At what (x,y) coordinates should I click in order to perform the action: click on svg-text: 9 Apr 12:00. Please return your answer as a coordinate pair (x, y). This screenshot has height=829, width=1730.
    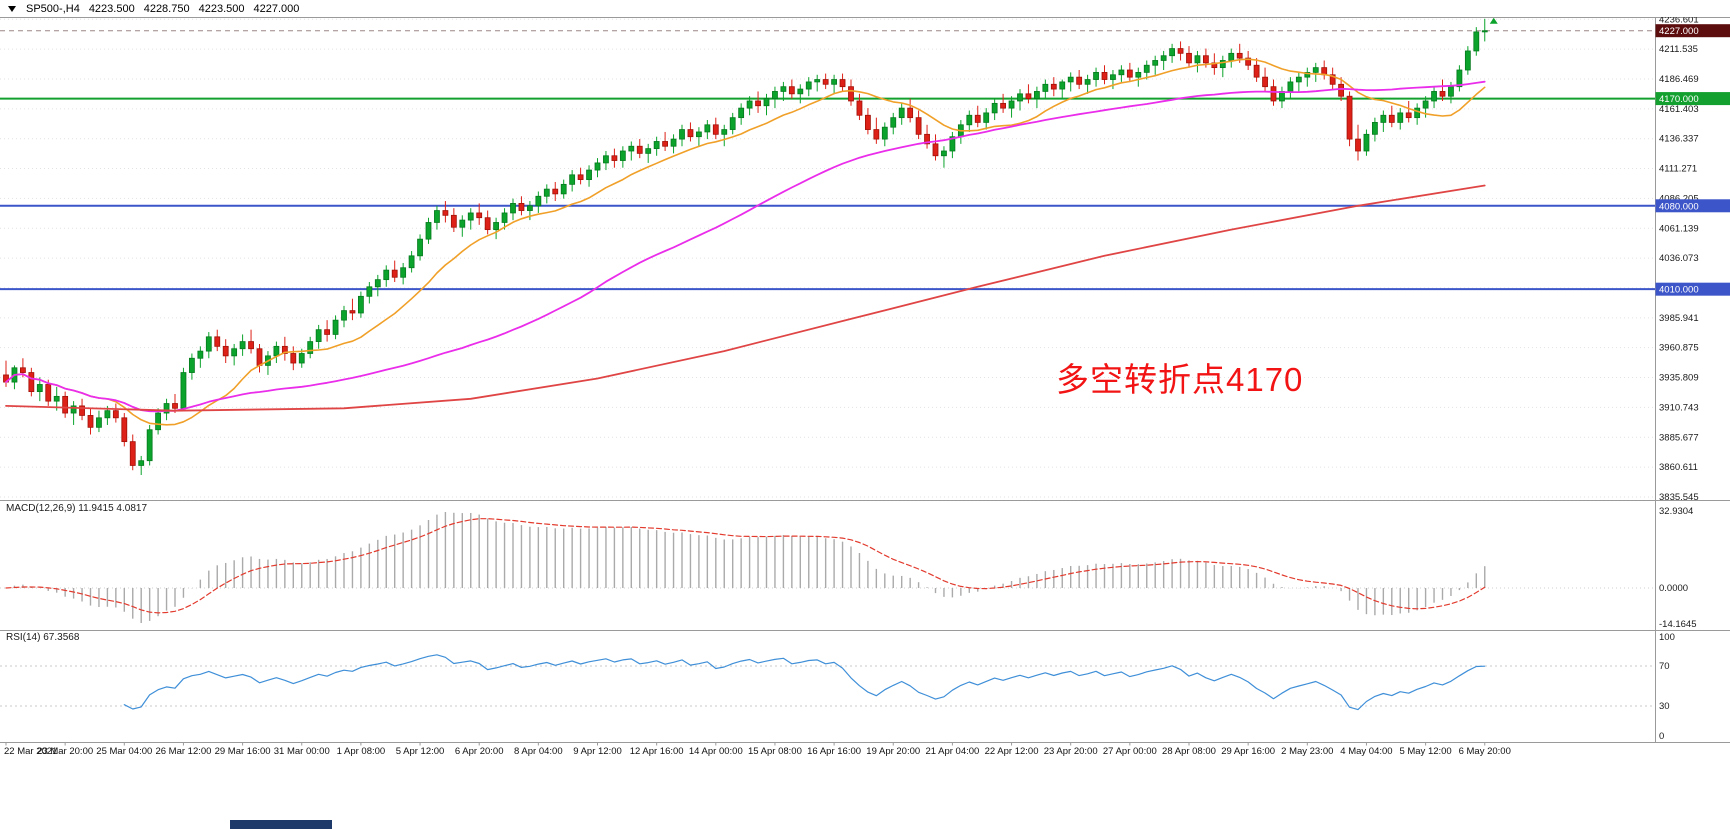
    Looking at the image, I should click on (597, 751).